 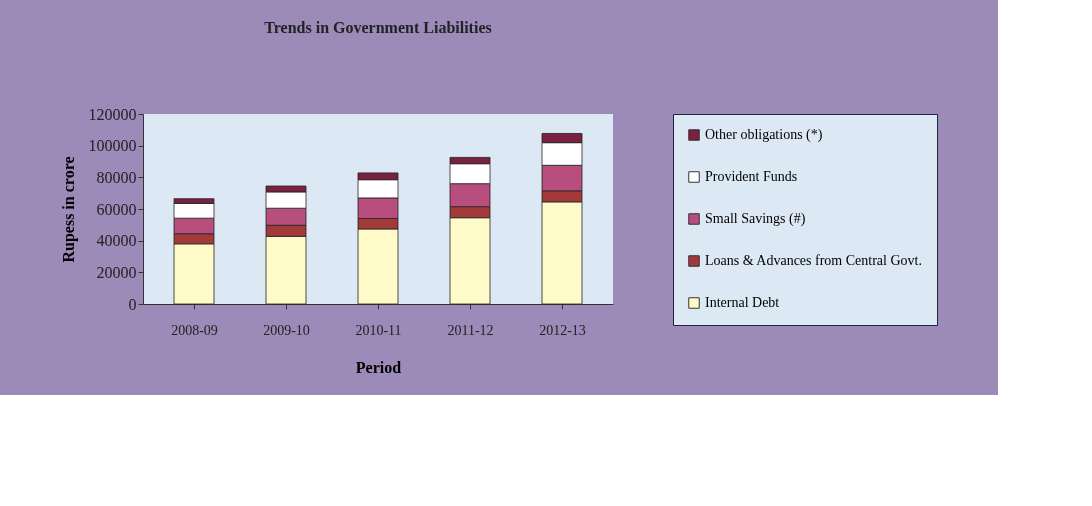 I want to click on y-tick-label: 20000, so click(x=116, y=272).